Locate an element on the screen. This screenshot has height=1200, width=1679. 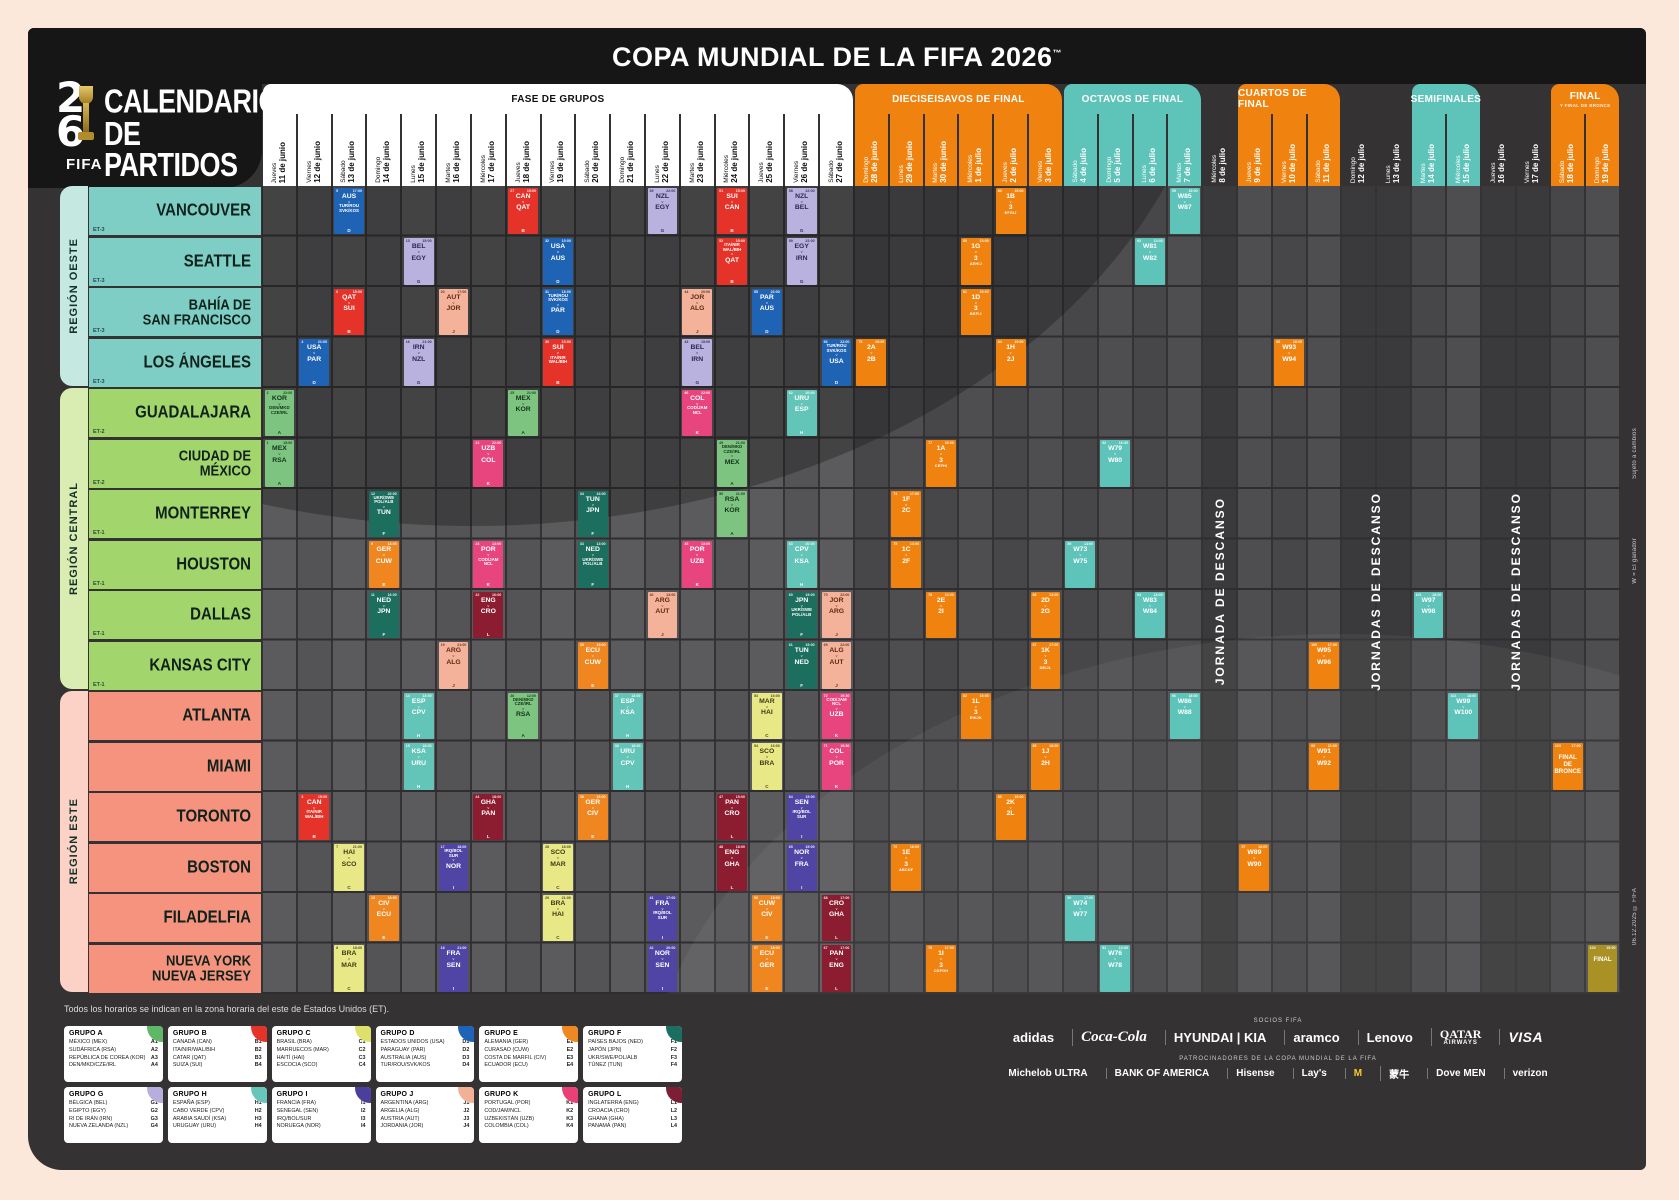
group-letter: L is located at coordinates (836, 937).